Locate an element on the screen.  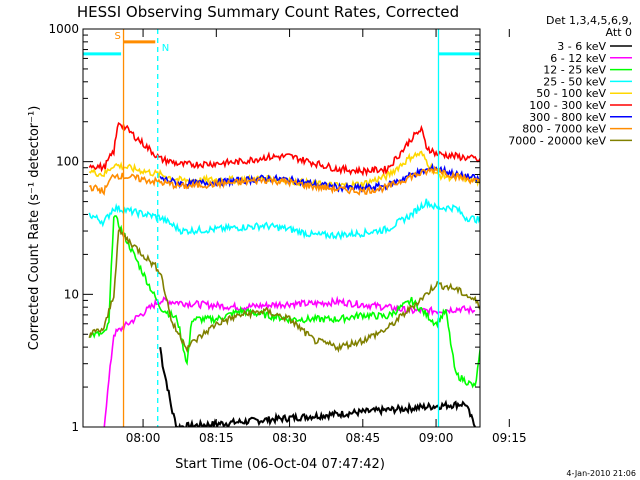
y-tick-label-3: 1000 is located at coordinates (63, 29).